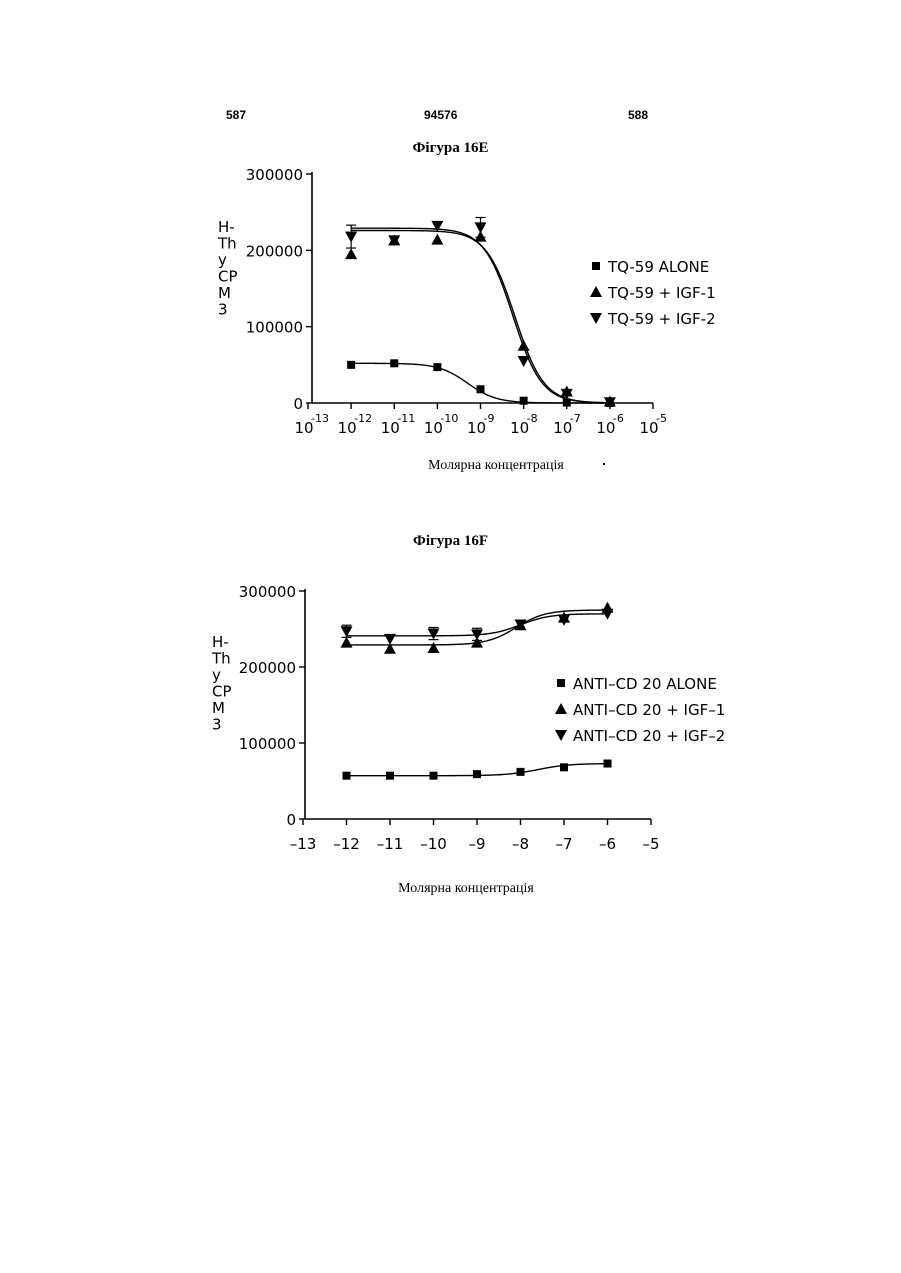 The width and height of the screenshot is (901, 1273). What do you see at coordinates (449, 418) in the screenshot?
I see `x-tick-exponent: -10` at bounding box center [449, 418].